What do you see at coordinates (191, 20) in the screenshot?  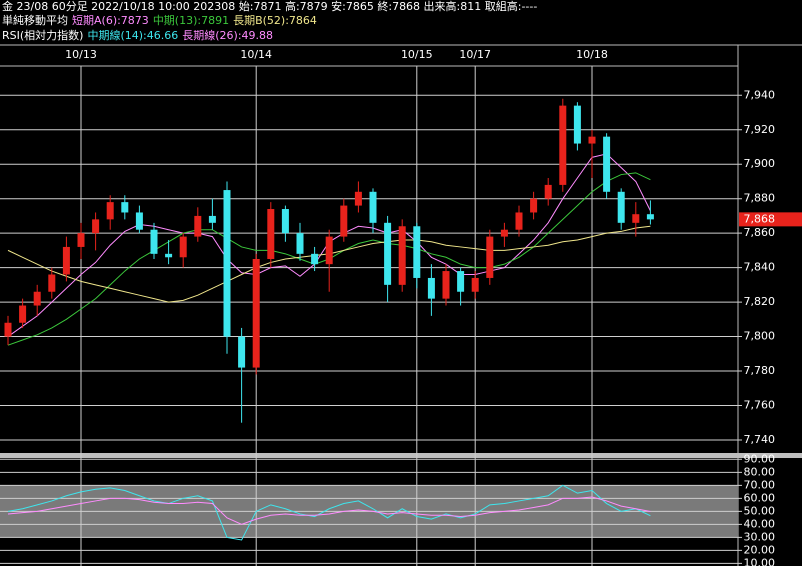 I see `legend-entry: 中期(13):7891` at bounding box center [191, 20].